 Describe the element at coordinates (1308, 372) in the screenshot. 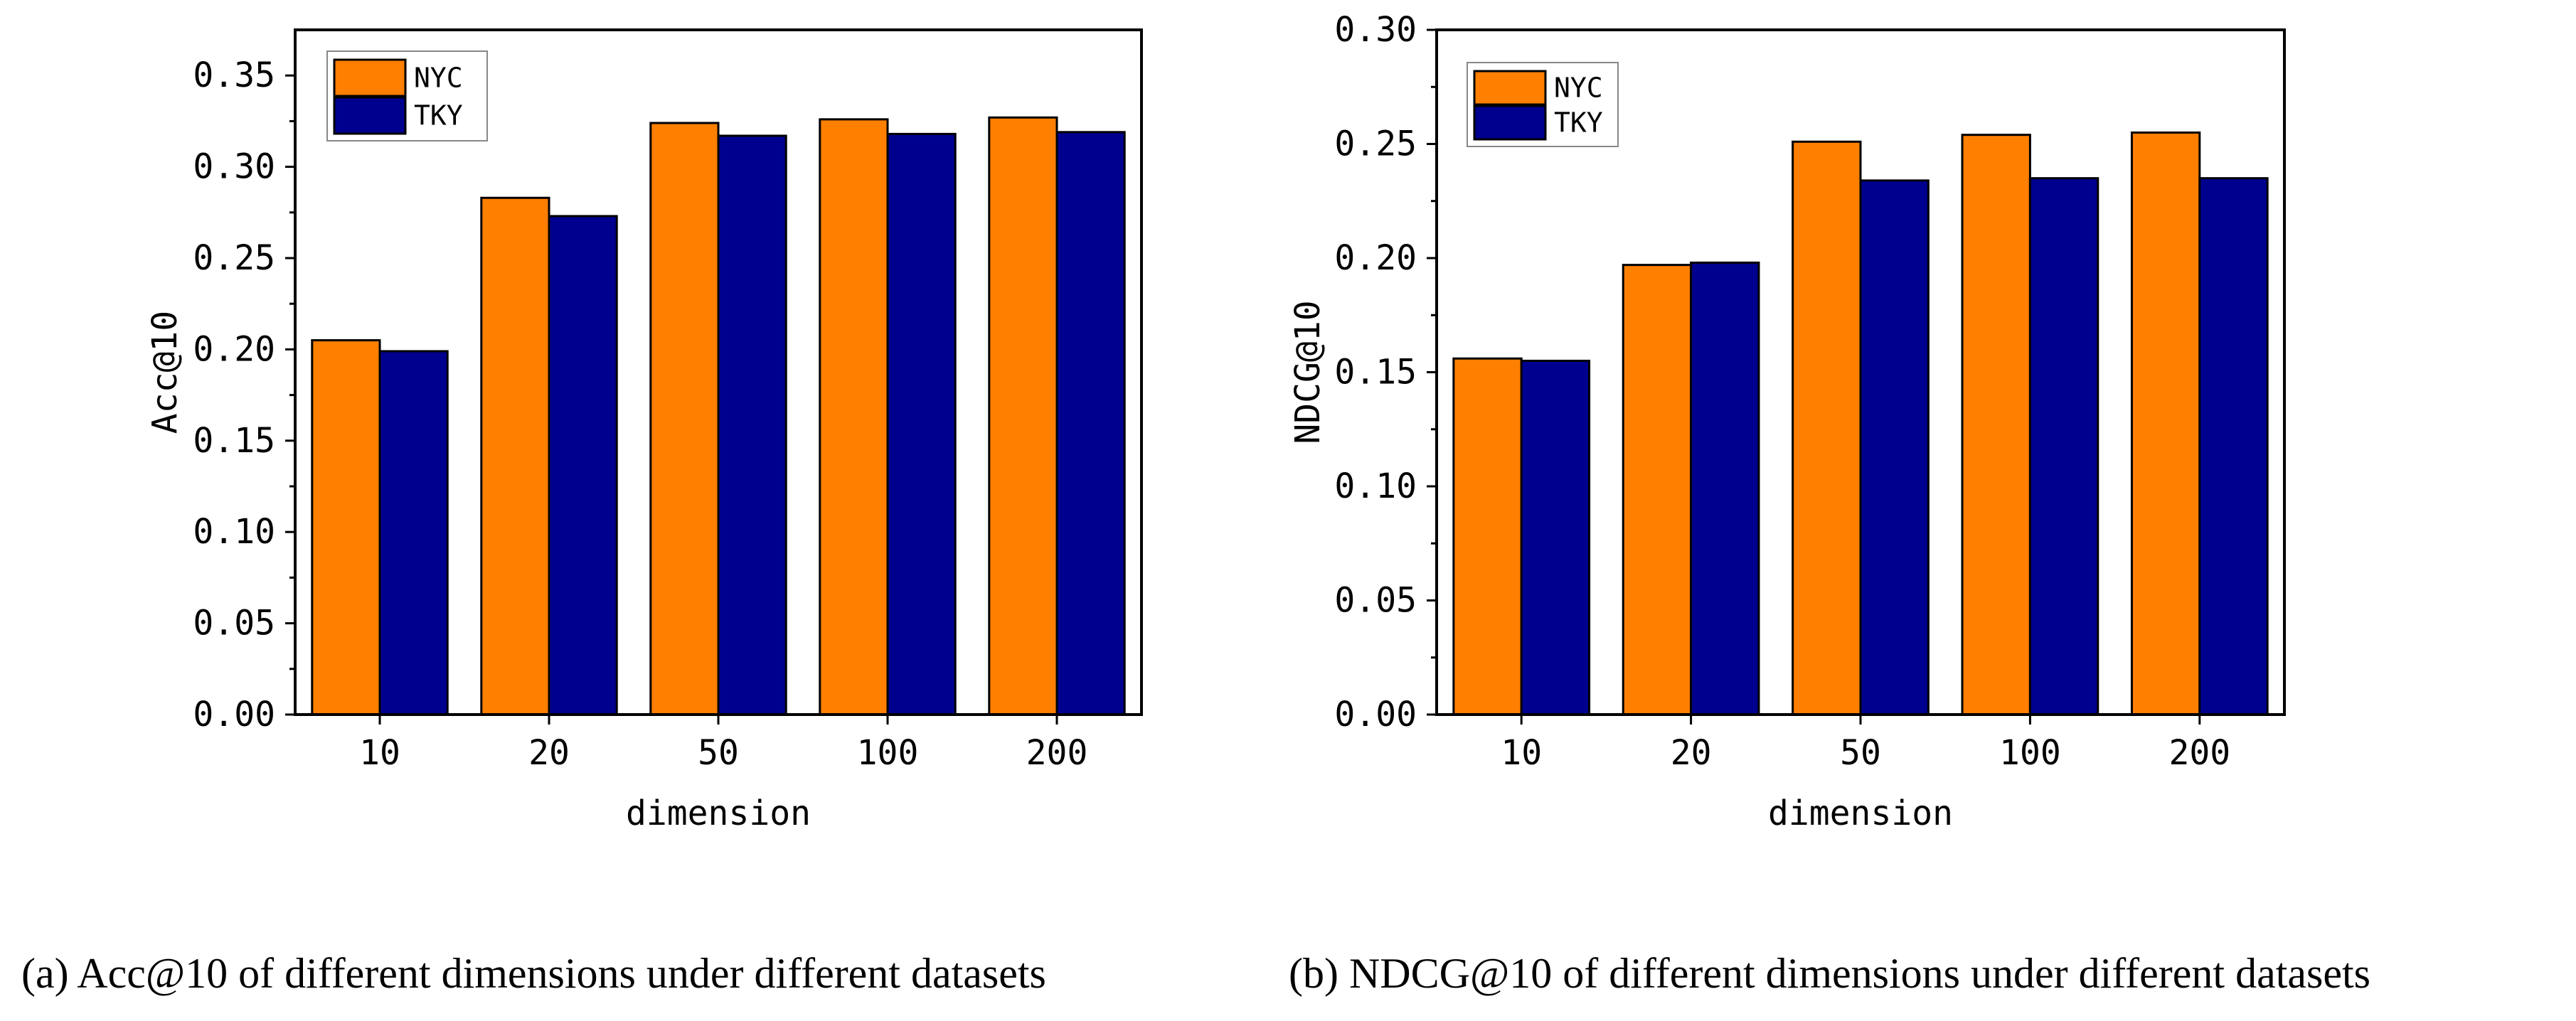

I see `y-axis-title: NDCG@10` at that location.